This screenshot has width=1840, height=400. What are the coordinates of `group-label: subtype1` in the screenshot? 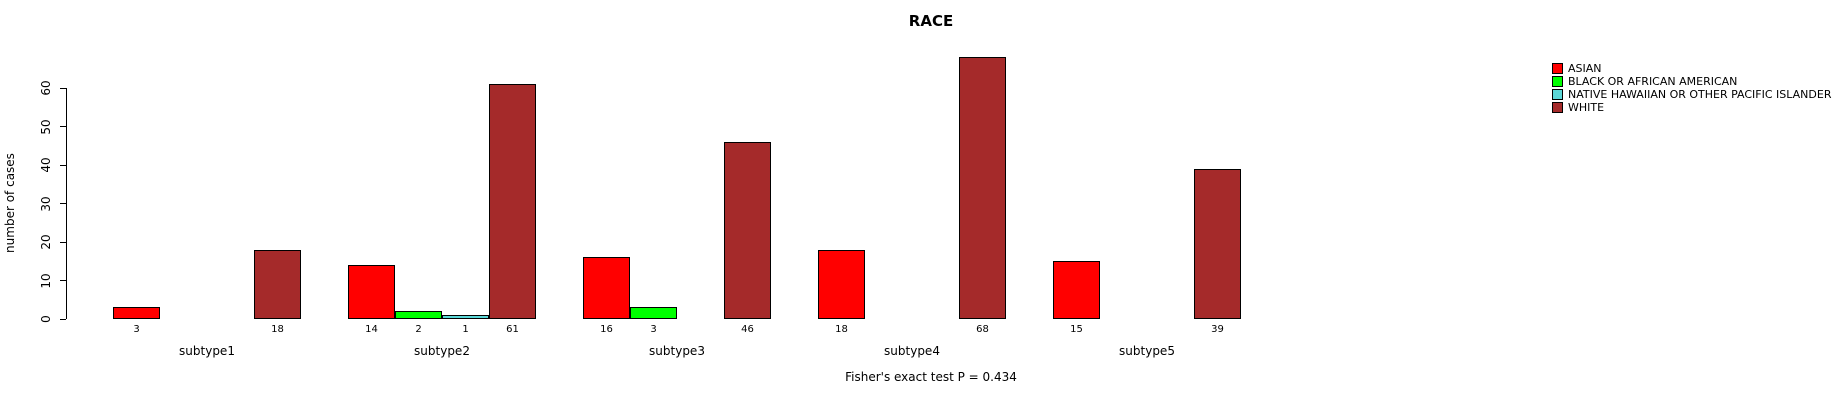 It's located at (207, 351).